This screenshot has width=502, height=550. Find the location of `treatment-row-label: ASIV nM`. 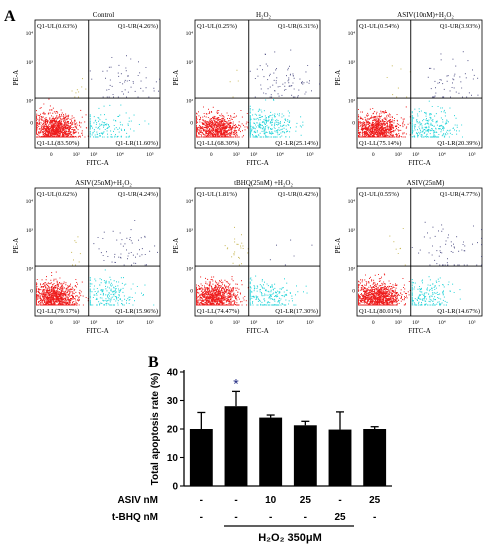

treatment-row-label: ASIV nM is located at coordinates (137, 500).